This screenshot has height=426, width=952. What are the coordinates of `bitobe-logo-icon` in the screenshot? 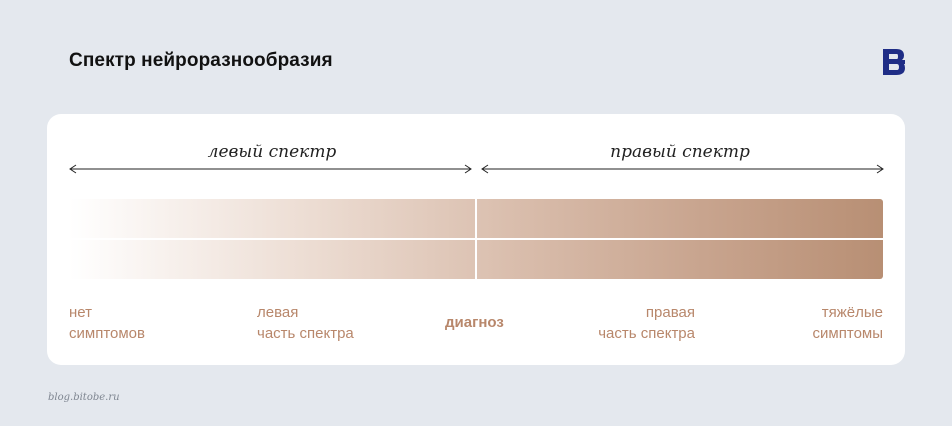 It's located at (894, 62).